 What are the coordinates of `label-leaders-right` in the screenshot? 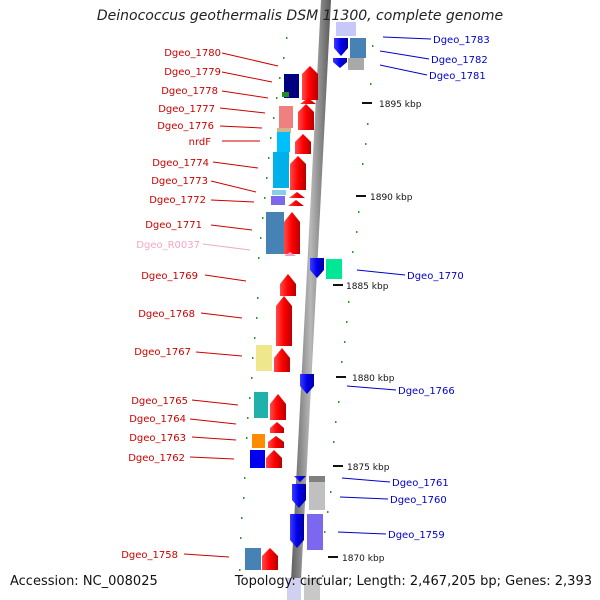 It's located at (384, 285).